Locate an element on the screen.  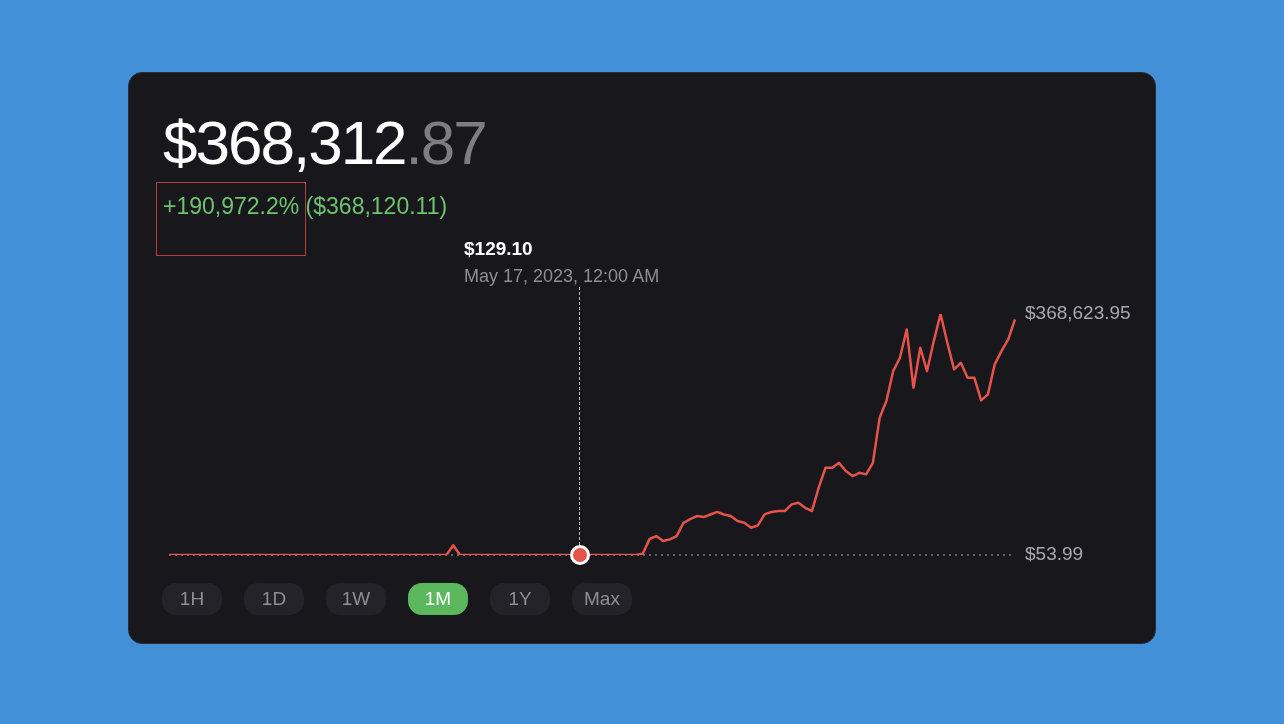
text: 1H is located at coordinates (192, 599).